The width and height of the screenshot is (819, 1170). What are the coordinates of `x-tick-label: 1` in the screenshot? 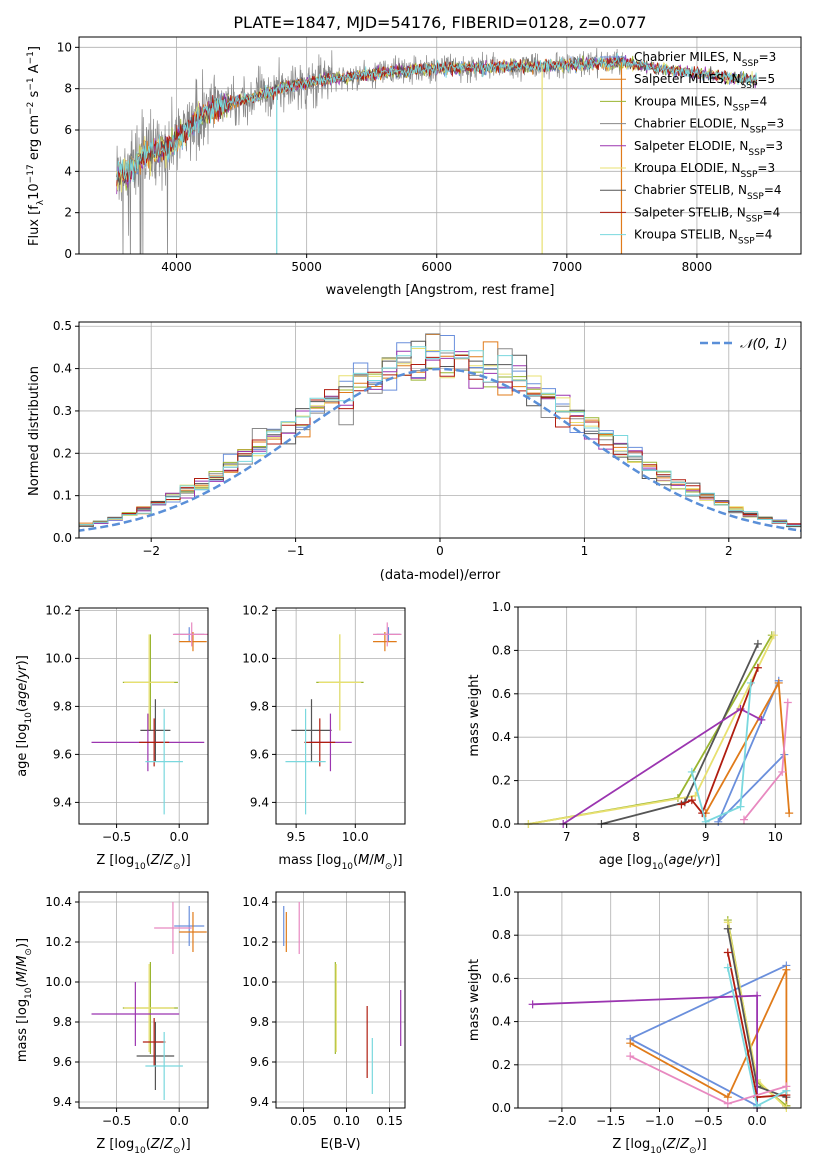 It's located at (585, 551).